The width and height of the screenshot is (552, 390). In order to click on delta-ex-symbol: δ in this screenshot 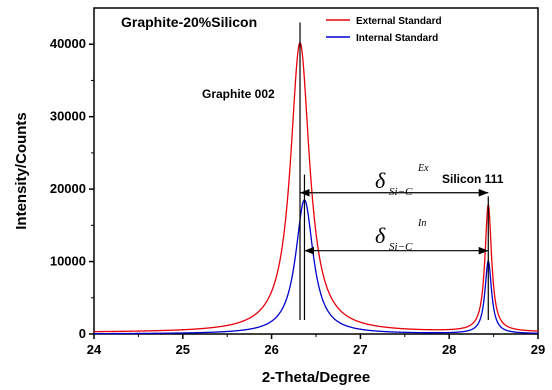, I will do `click(380, 180)`.